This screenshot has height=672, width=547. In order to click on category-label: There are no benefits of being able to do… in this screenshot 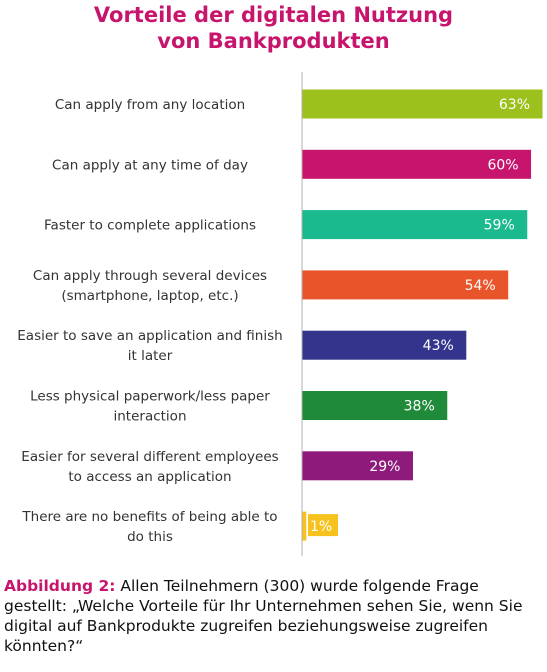, I will do `click(149, 527)`.